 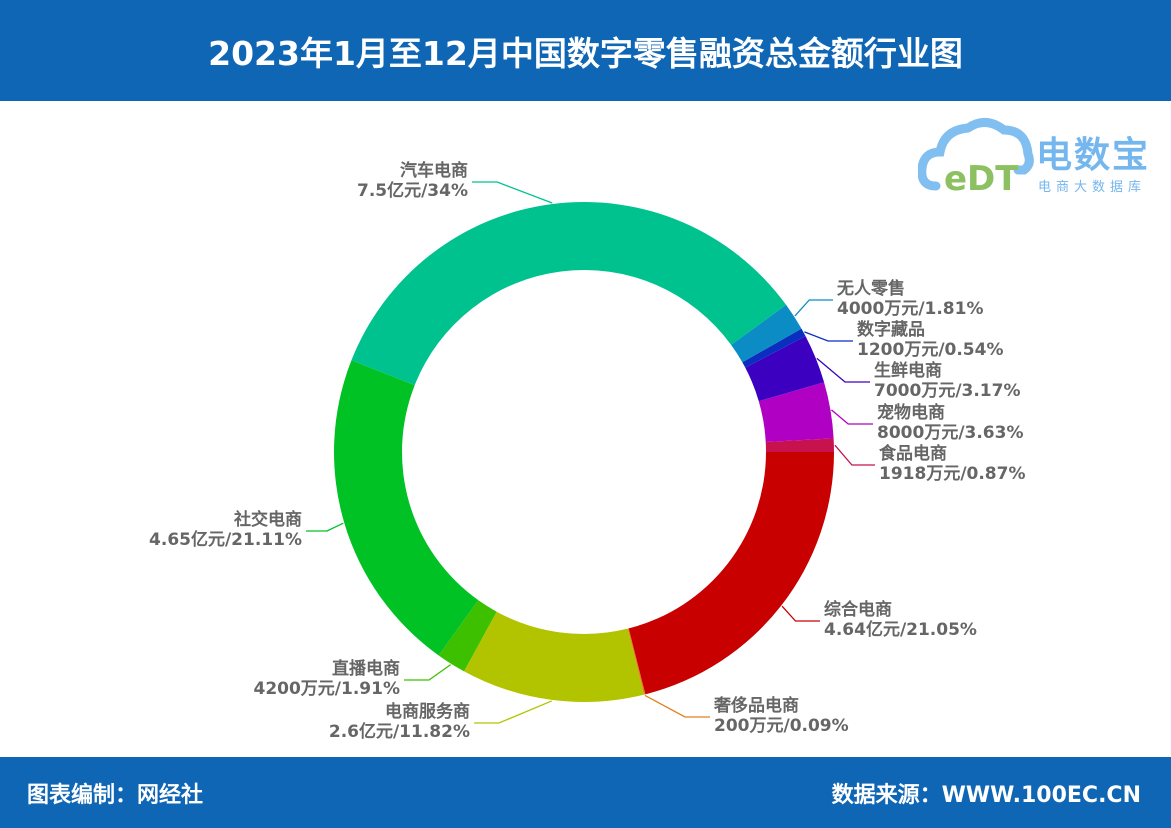 What do you see at coordinates (434, 170) in the screenshot?
I see `data-label-name: 汽车电商` at bounding box center [434, 170].